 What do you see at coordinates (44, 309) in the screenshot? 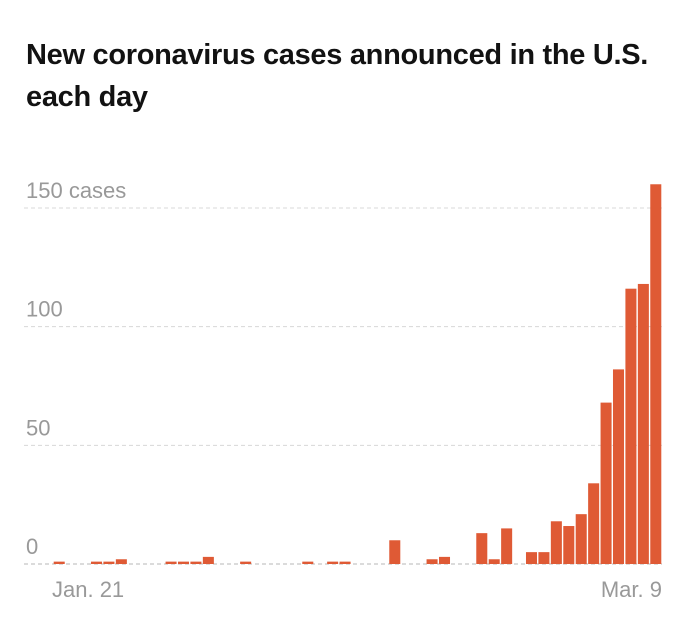
I see `y-tick-label-100: 100` at bounding box center [44, 309].